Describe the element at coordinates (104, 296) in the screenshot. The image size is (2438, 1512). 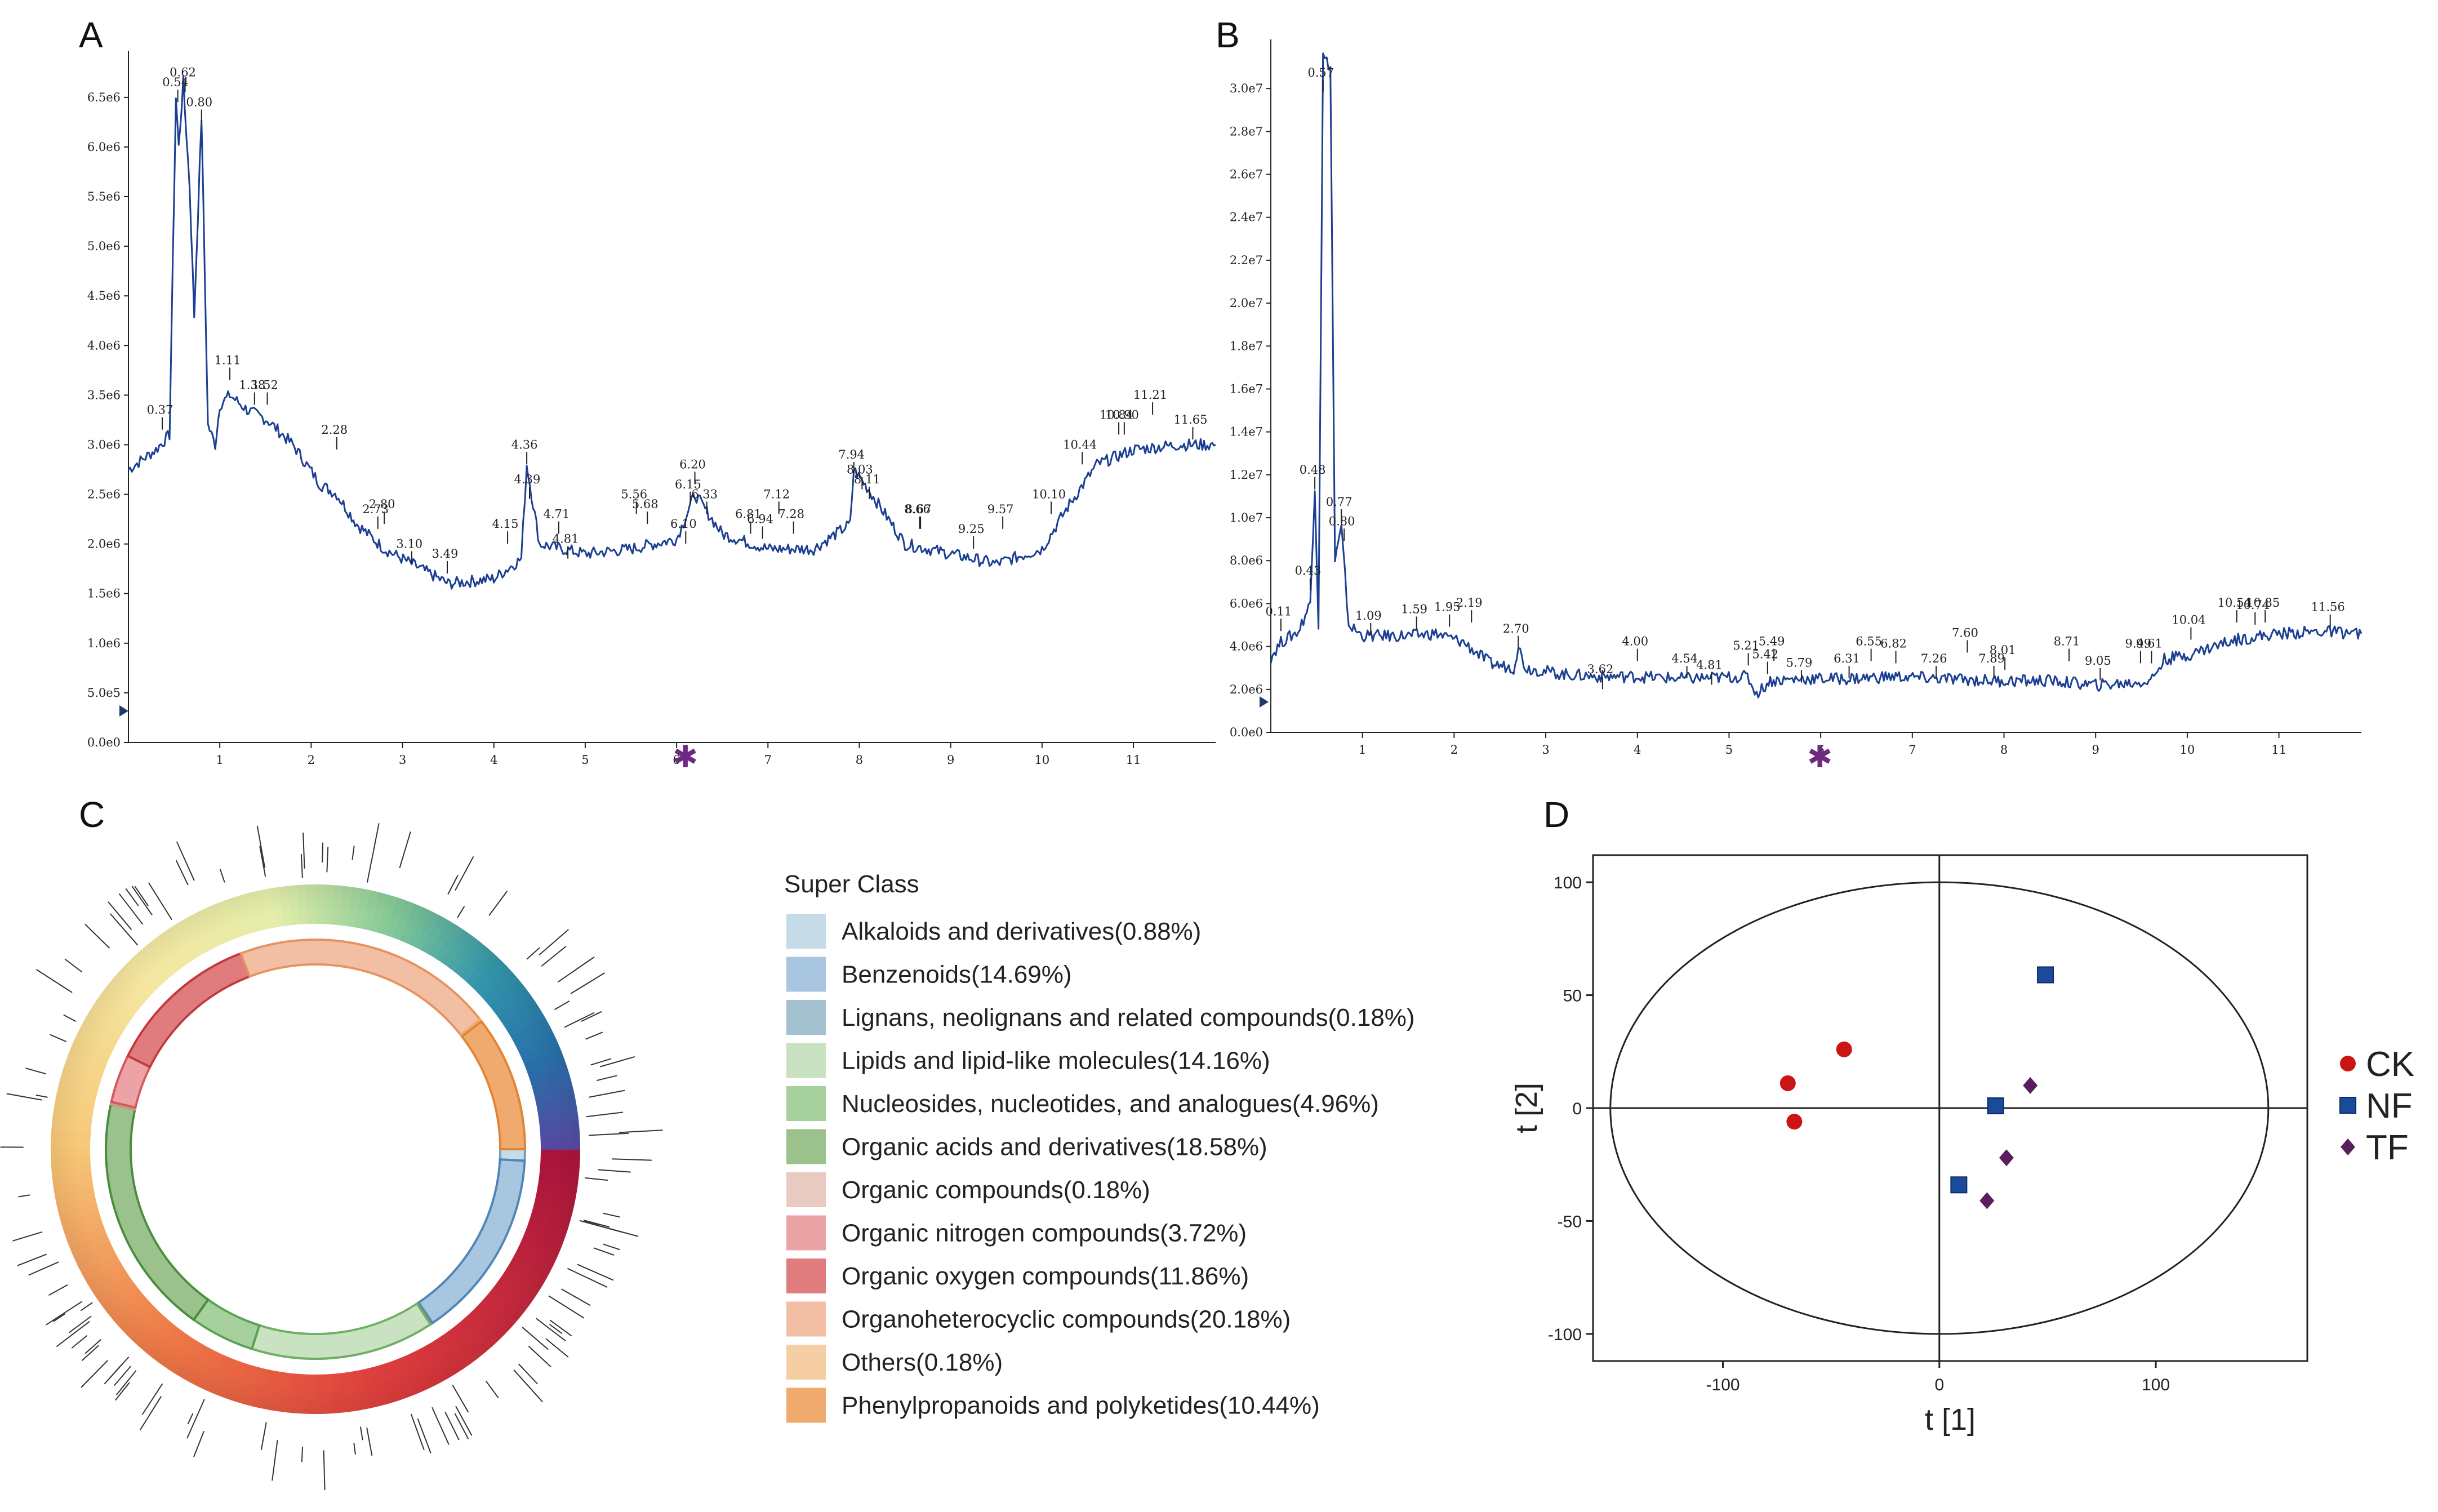
I see `y-tick-label: 4.5e6` at that location.